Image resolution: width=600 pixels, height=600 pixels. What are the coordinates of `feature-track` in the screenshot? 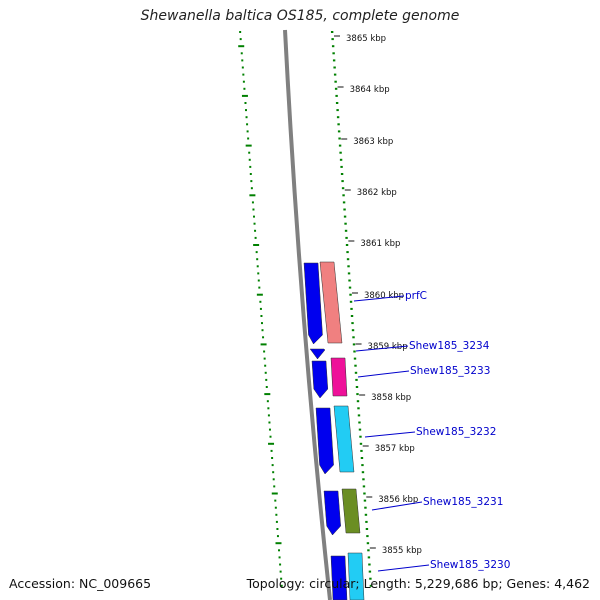 It's located at (334, 430).